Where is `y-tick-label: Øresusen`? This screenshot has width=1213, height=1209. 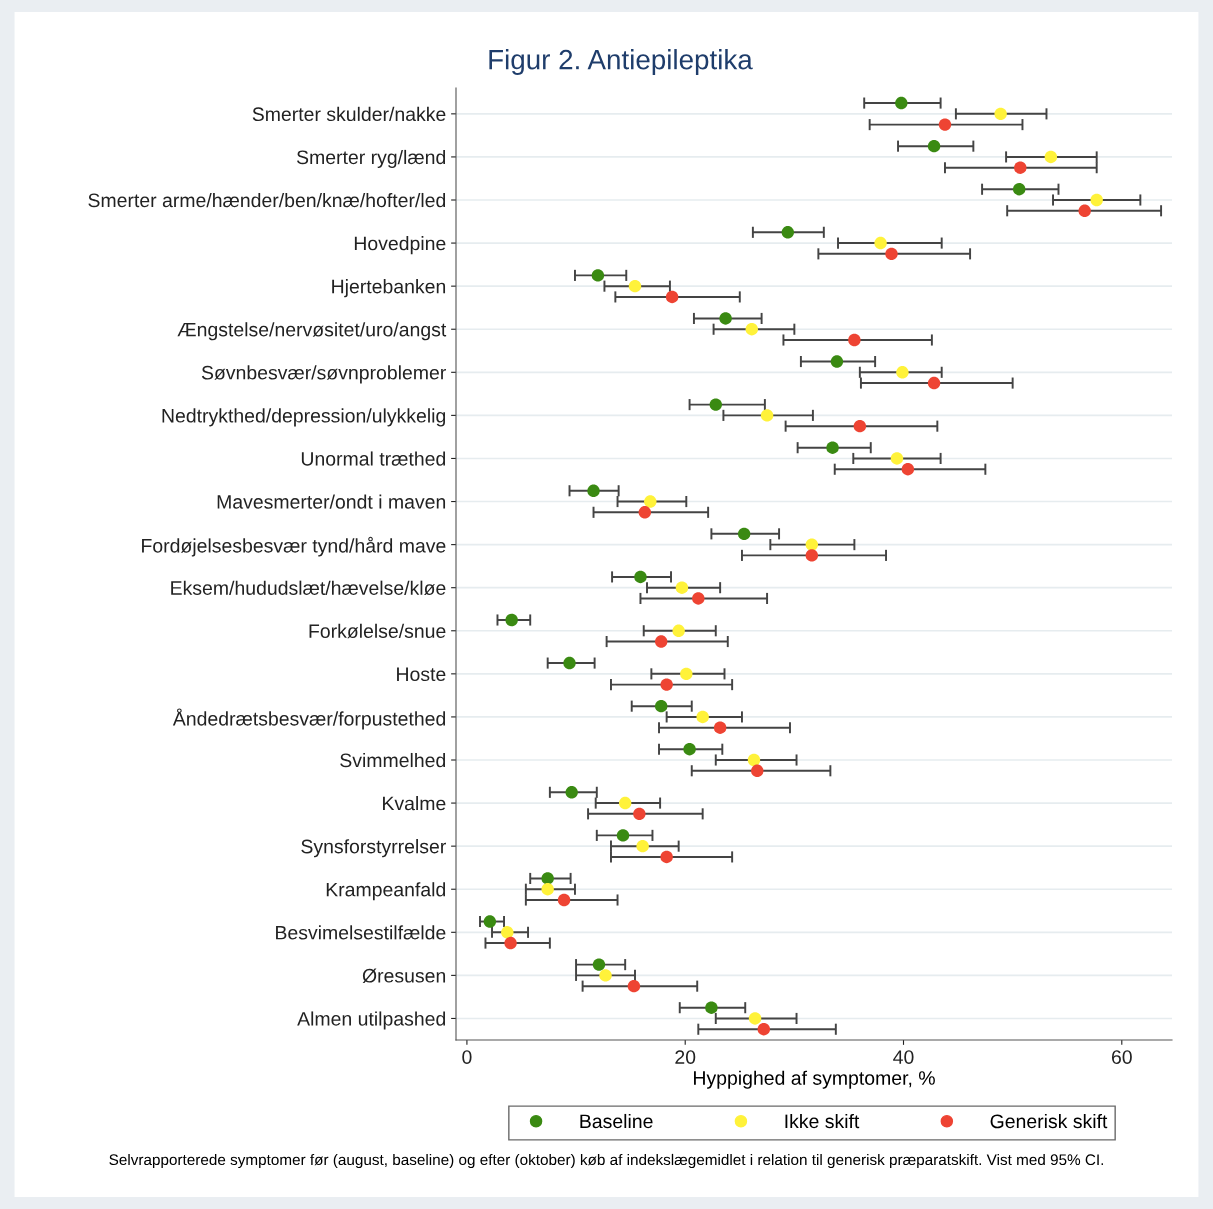 y-tick-label: Øresusen is located at coordinates (404, 975).